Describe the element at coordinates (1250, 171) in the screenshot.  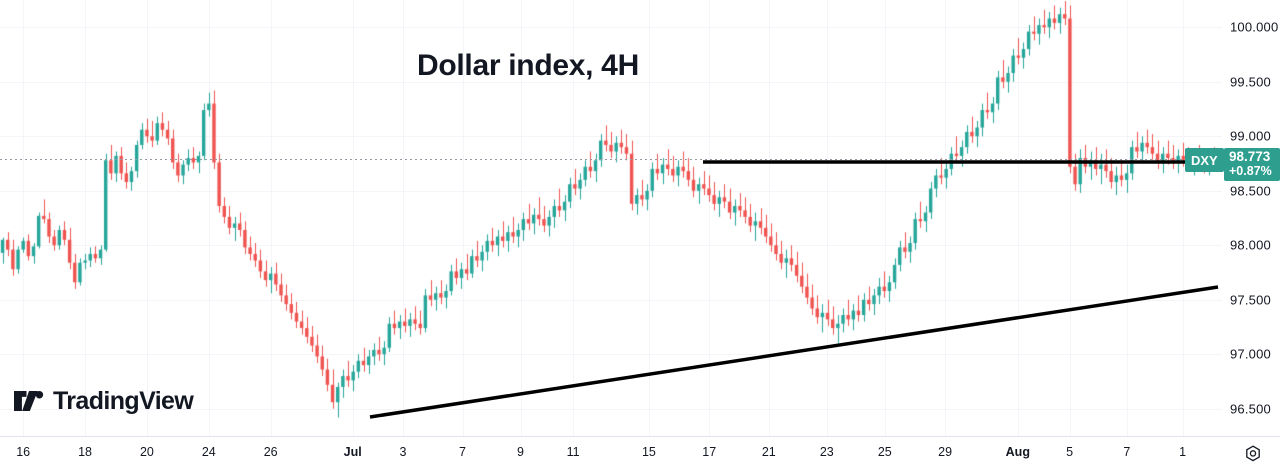
I see `price-change-percent: +0.87%` at that location.